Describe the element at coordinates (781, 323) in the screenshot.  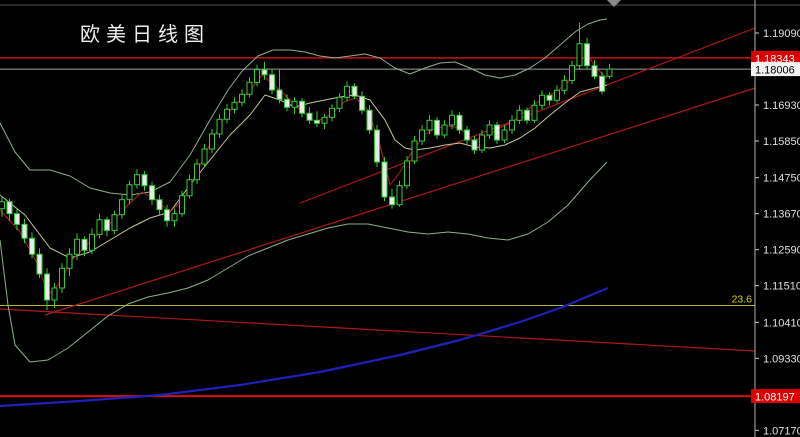
I see `axis-price-label: 1.10410` at that location.